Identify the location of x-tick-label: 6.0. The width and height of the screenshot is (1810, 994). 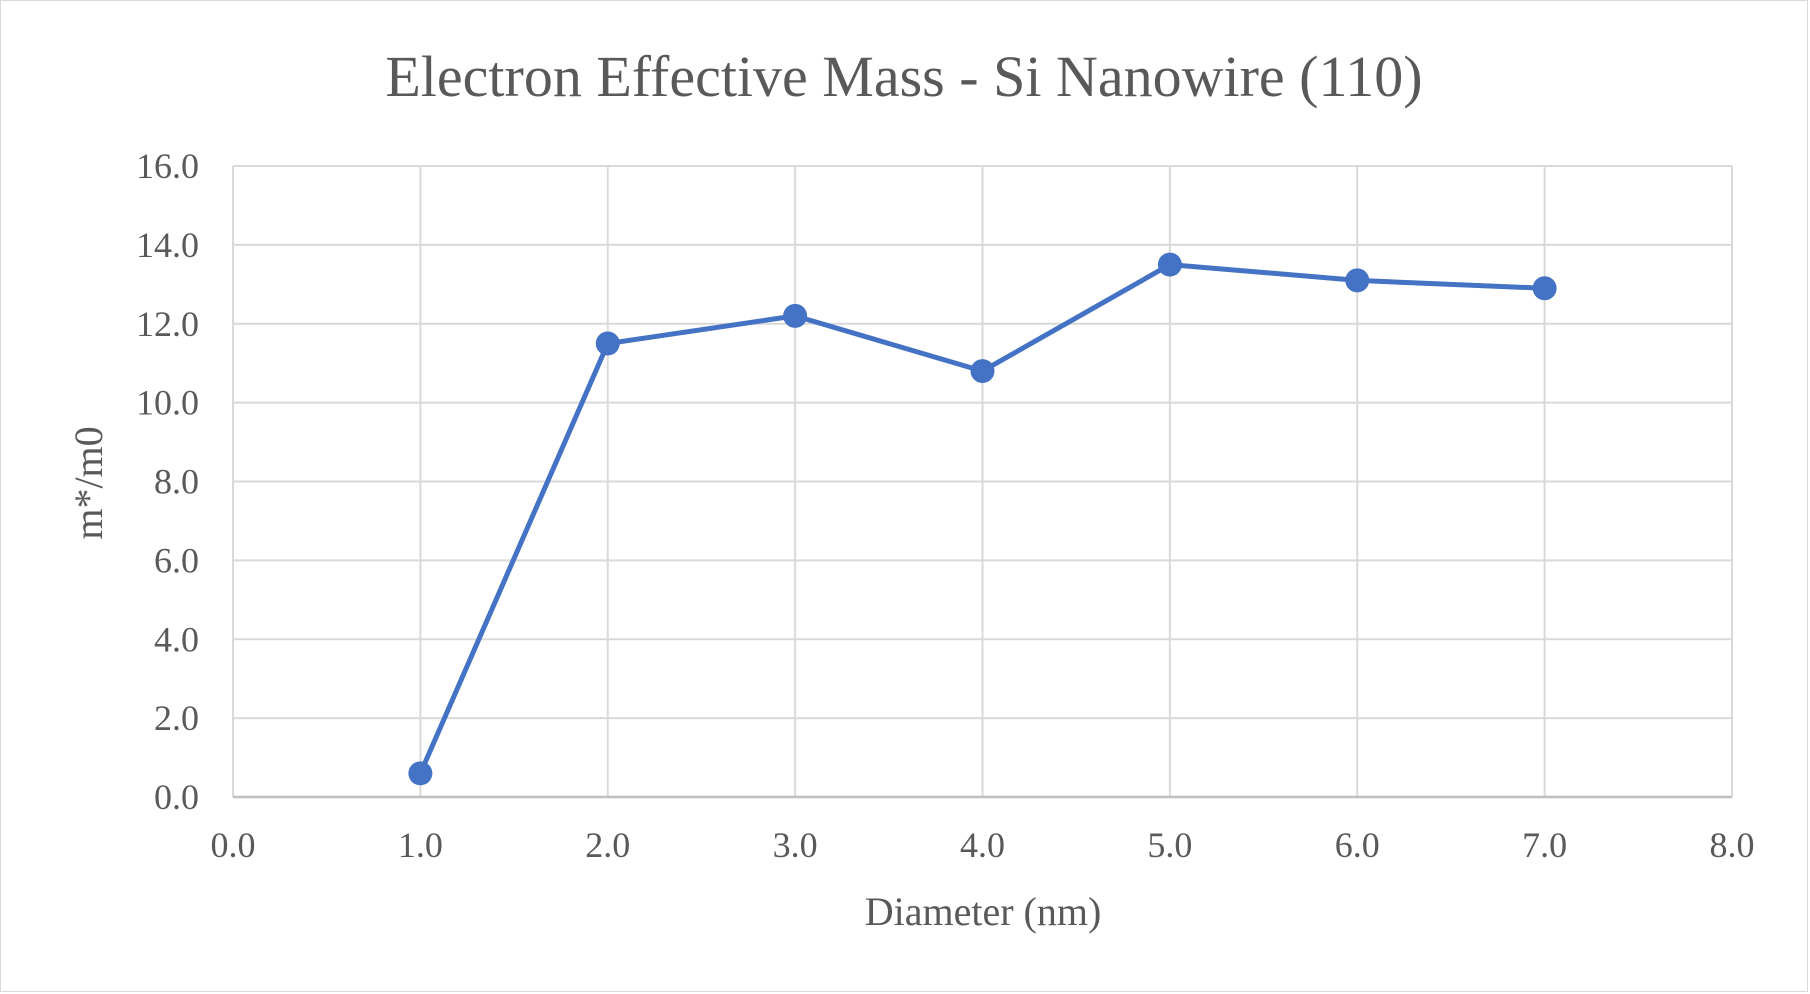
(1357, 845).